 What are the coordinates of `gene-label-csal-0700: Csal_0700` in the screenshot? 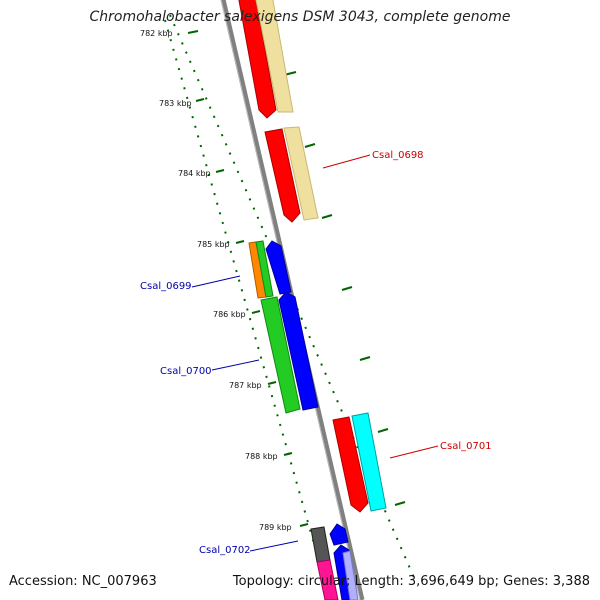 It's located at (186, 371).